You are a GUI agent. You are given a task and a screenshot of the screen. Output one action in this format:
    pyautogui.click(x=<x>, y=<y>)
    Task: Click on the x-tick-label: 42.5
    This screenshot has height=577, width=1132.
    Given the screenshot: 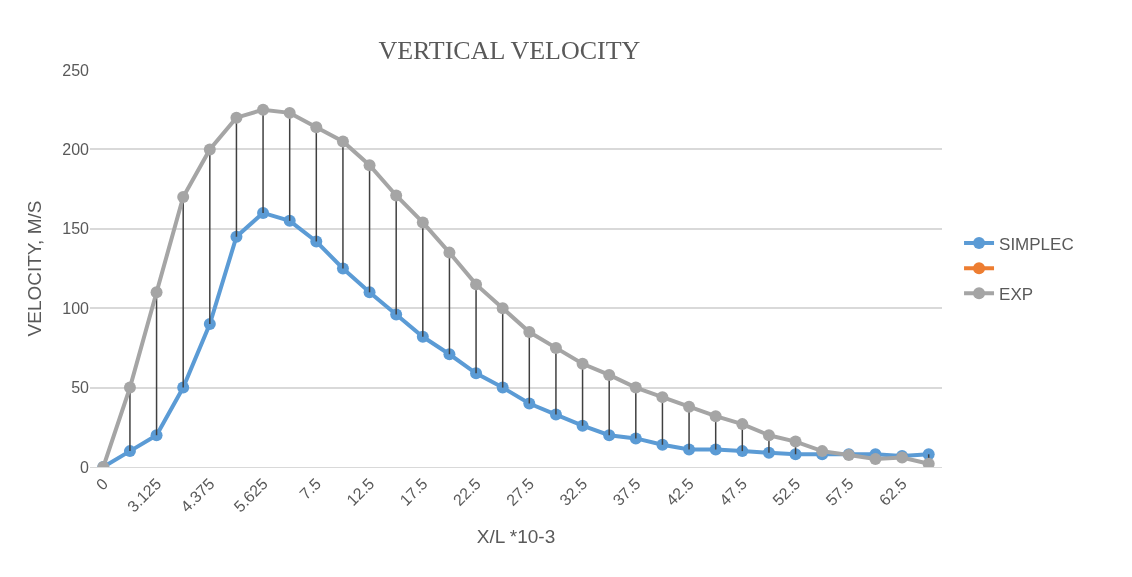 What is the action you would take?
    pyautogui.click(x=679, y=491)
    